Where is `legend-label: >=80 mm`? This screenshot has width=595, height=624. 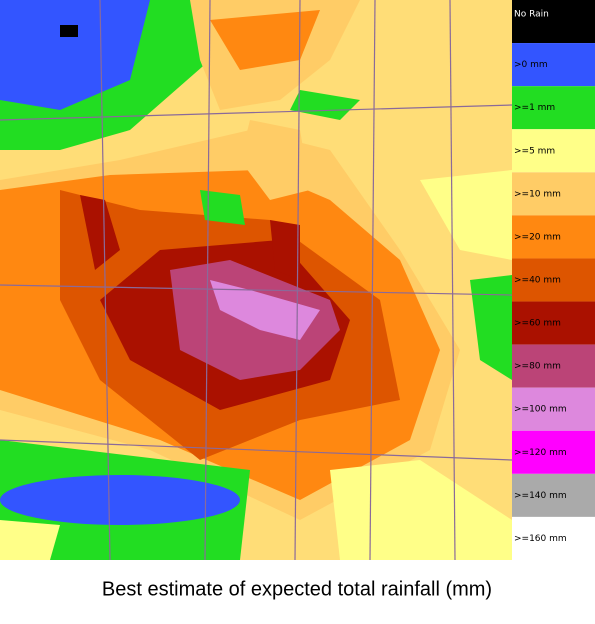 legend-label: >=80 mm is located at coordinates (537, 367).